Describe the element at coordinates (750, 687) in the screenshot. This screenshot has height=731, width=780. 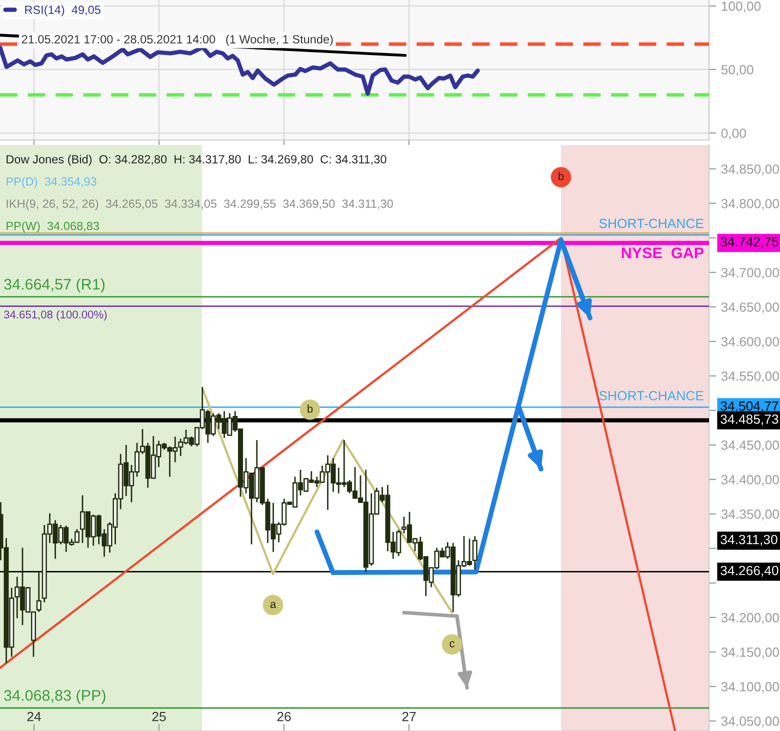
I see `y-tick-label: 34.100,00` at that location.